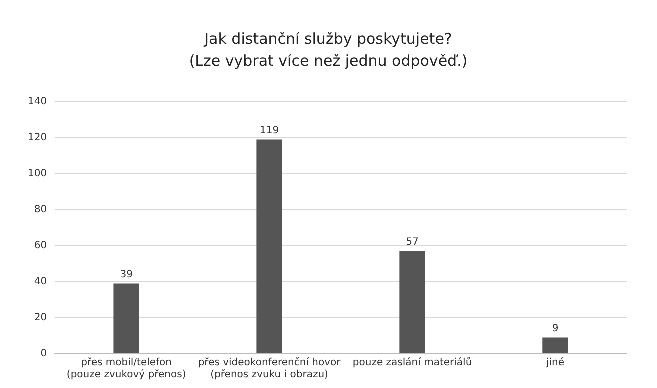  What do you see at coordinates (38, 138) in the screenshot?
I see `y-tick-label: 120` at bounding box center [38, 138].